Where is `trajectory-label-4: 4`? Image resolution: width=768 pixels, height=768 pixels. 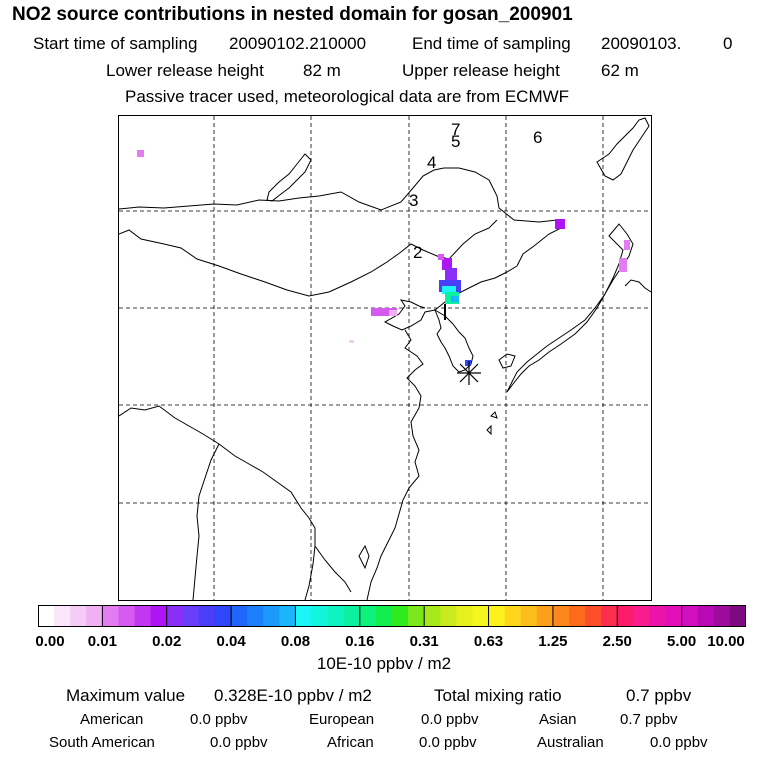 trajectory-label-4: 4 is located at coordinates (431, 162).